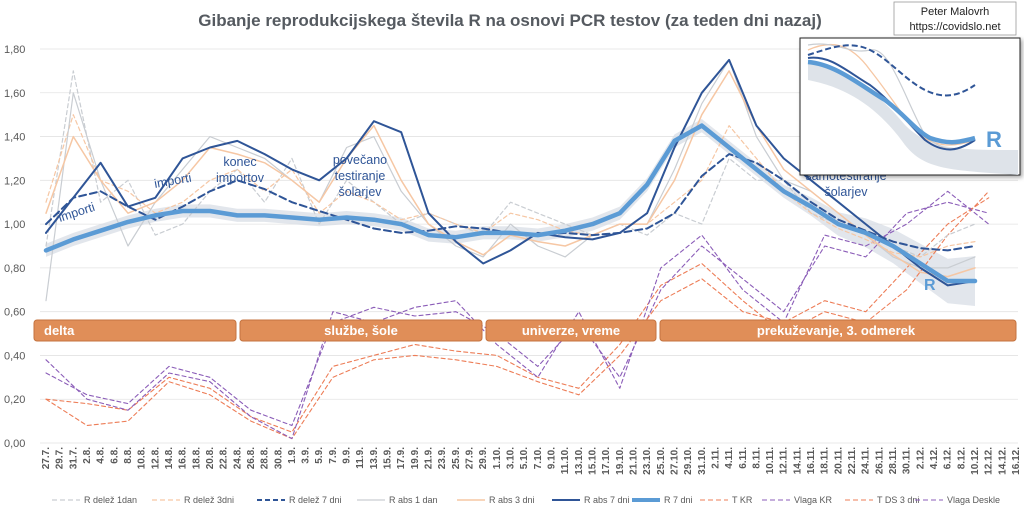  I want to click on y-tick-label: 0,60, so click(14, 313).